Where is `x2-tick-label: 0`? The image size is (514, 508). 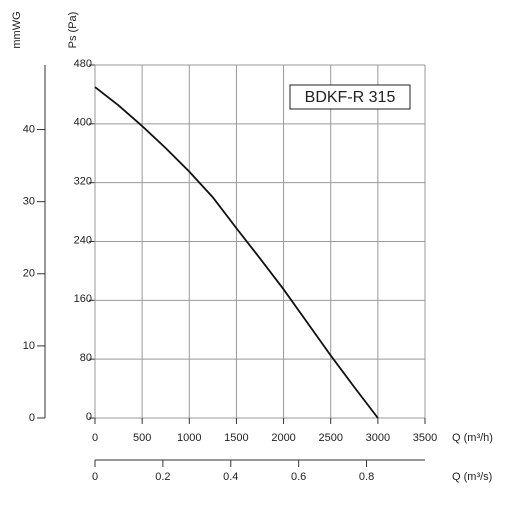 x2-tick-label: 0 is located at coordinates (95, 477).